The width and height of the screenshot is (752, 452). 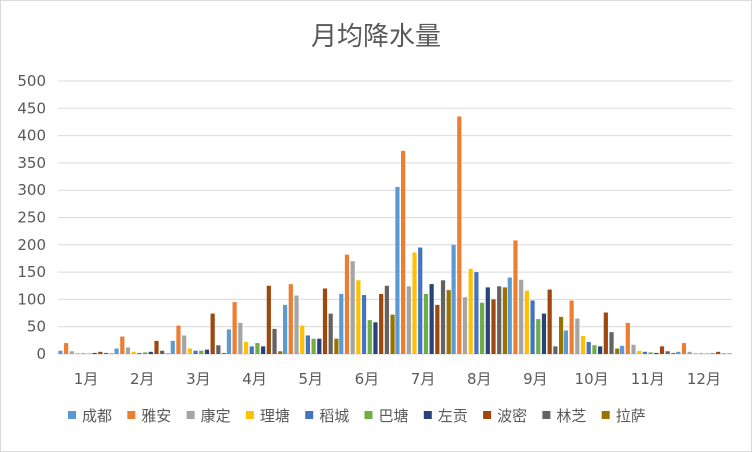 What do you see at coordinates (31, 81) in the screenshot?
I see `y-tick-label: 500` at bounding box center [31, 81].